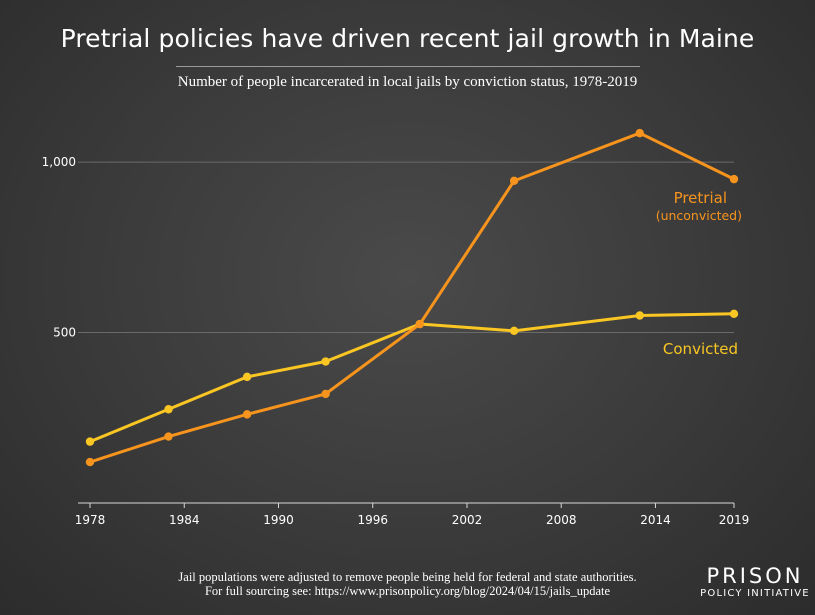  What do you see at coordinates (372, 520) in the screenshot?
I see `x-tick-label: 1996` at bounding box center [372, 520].